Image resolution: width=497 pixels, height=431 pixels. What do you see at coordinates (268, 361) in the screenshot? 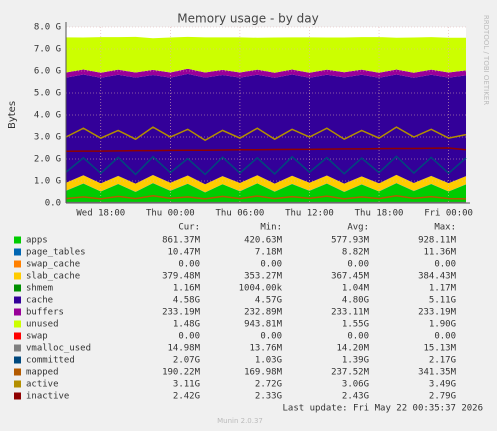
I see `legend-value: 1.03G` at bounding box center [268, 361].